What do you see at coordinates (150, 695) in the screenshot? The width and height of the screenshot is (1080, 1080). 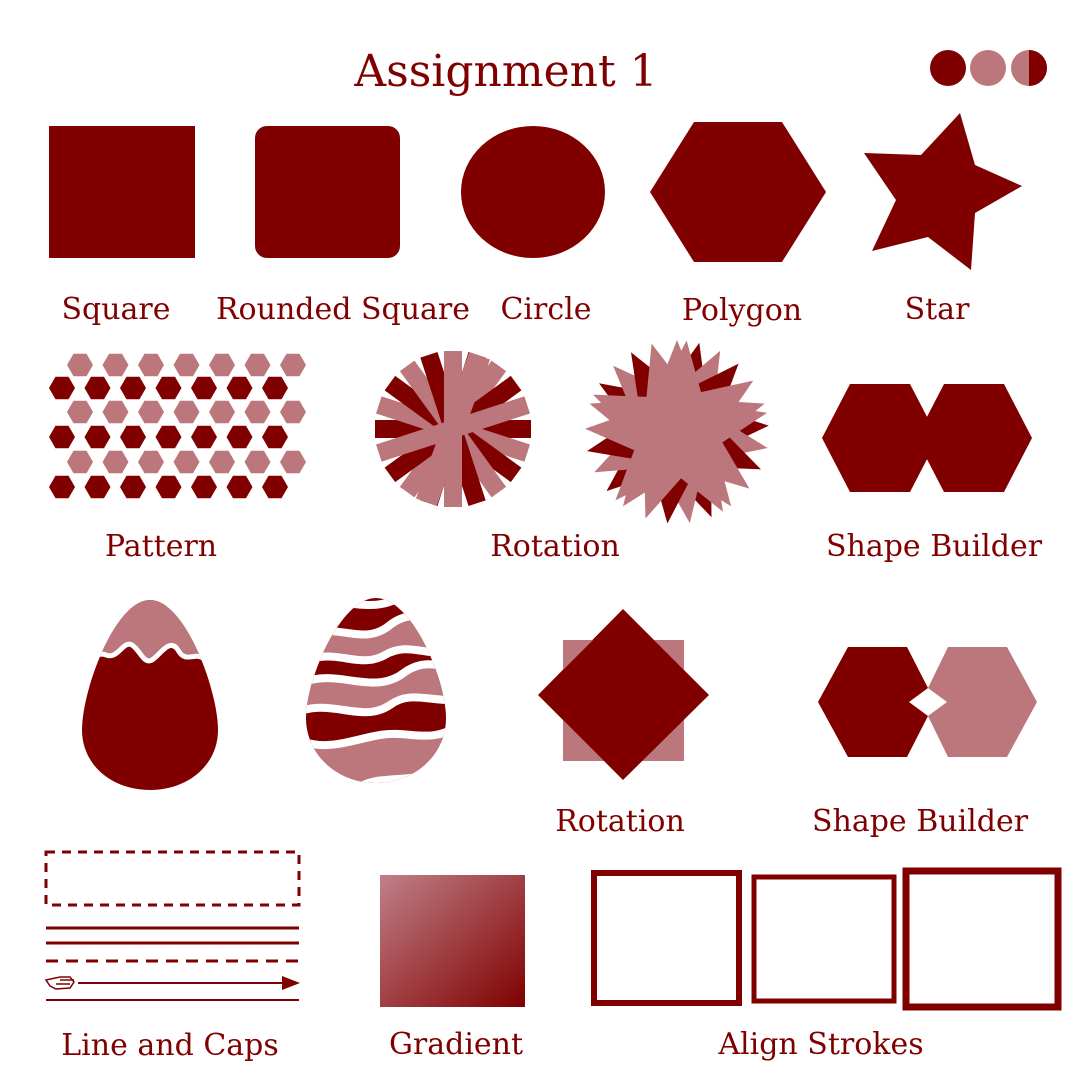 I see `egg-dripping` at bounding box center [150, 695].